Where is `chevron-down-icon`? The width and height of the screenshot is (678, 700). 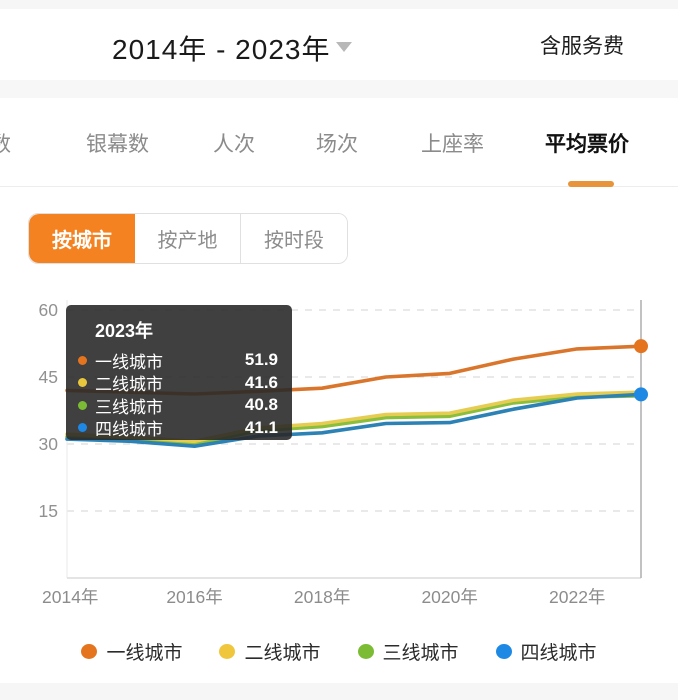 chevron-down-icon is located at coordinates (344, 47).